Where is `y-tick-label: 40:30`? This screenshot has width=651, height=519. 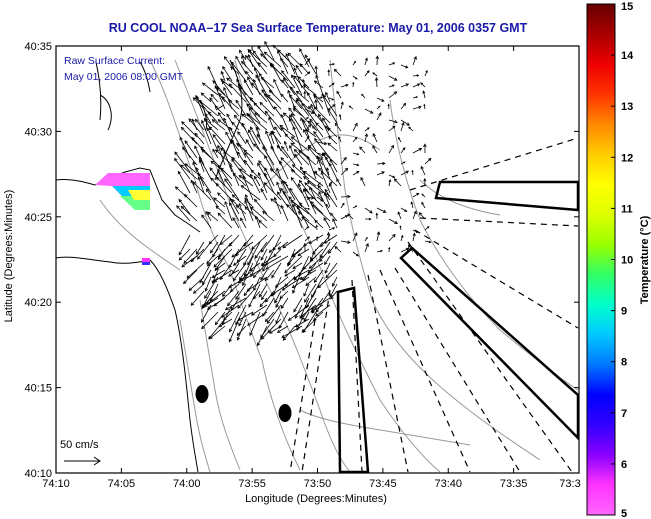
y-tick-label: 40:30 is located at coordinates (38, 132).